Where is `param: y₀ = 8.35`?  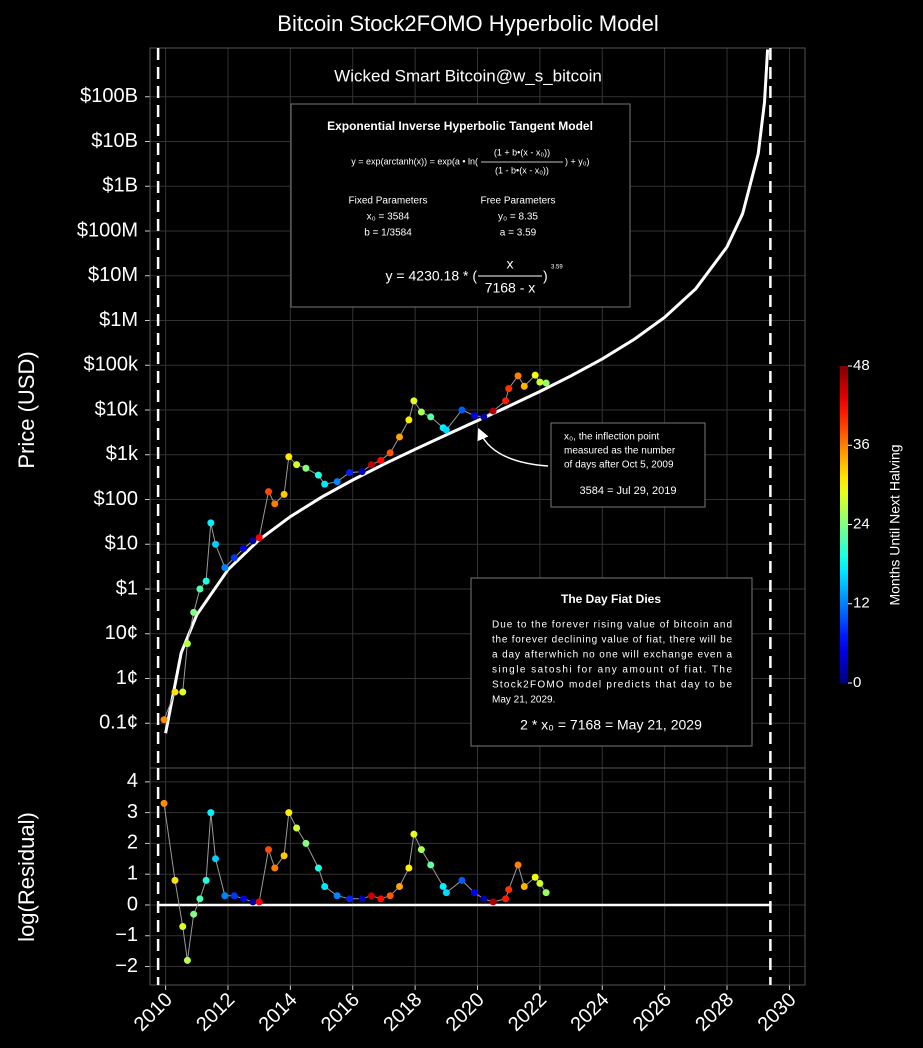 param: y₀ = 8.35 is located at coordinates (518, 217).